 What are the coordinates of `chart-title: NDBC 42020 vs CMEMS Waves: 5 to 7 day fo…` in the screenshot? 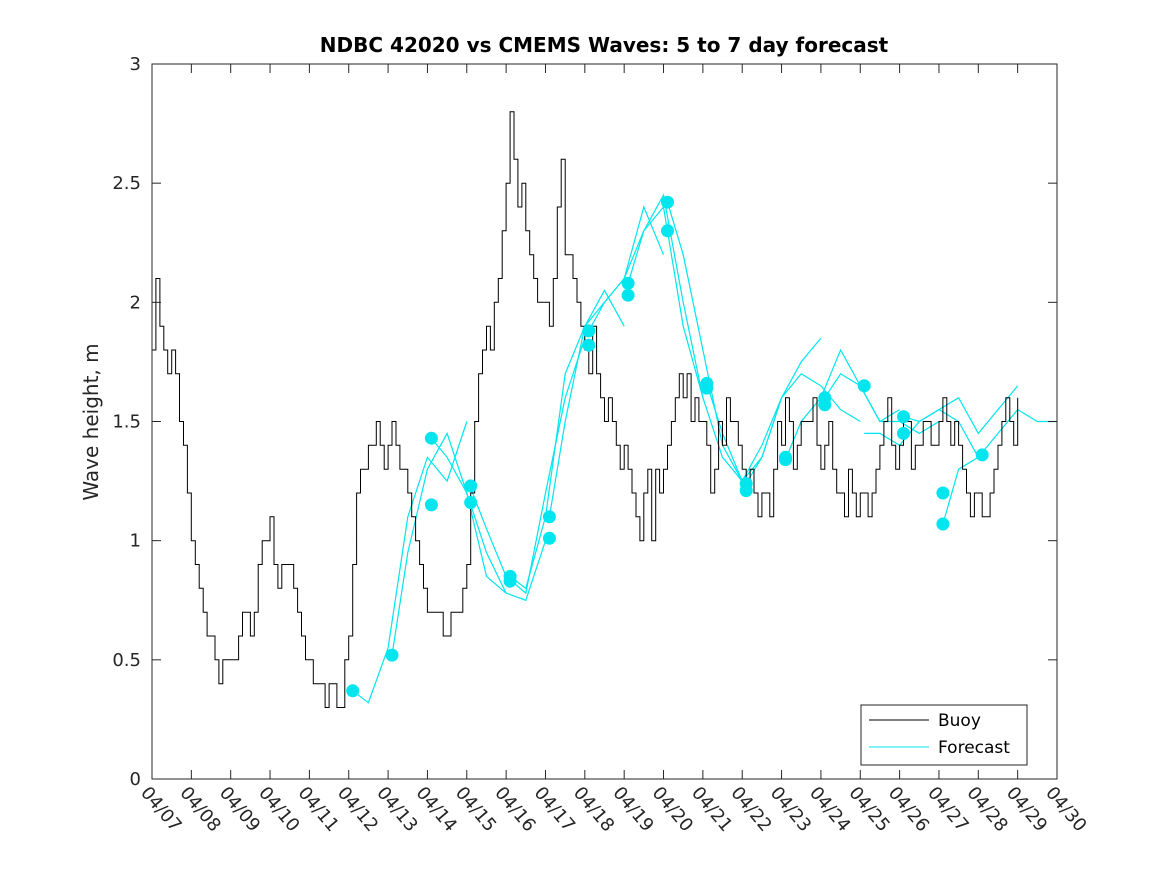 It's located at (604, 45).